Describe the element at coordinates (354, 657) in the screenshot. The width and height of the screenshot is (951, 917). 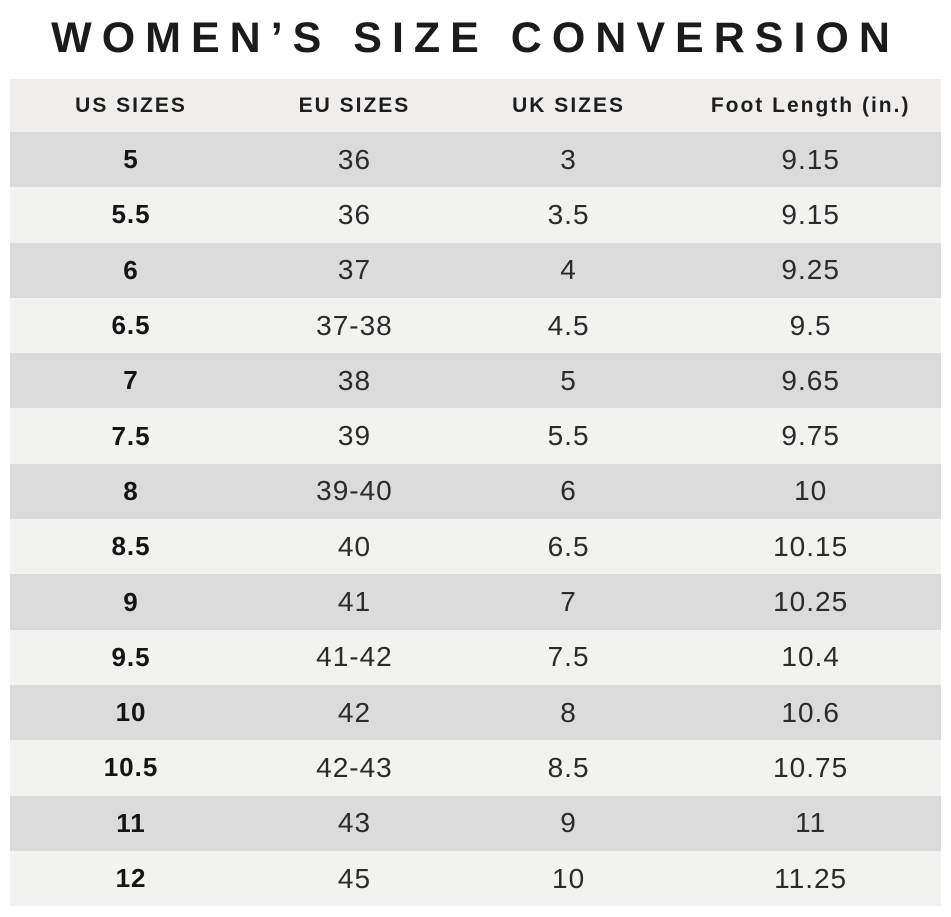
I see `cell-eu-size: 41-42` at that location.